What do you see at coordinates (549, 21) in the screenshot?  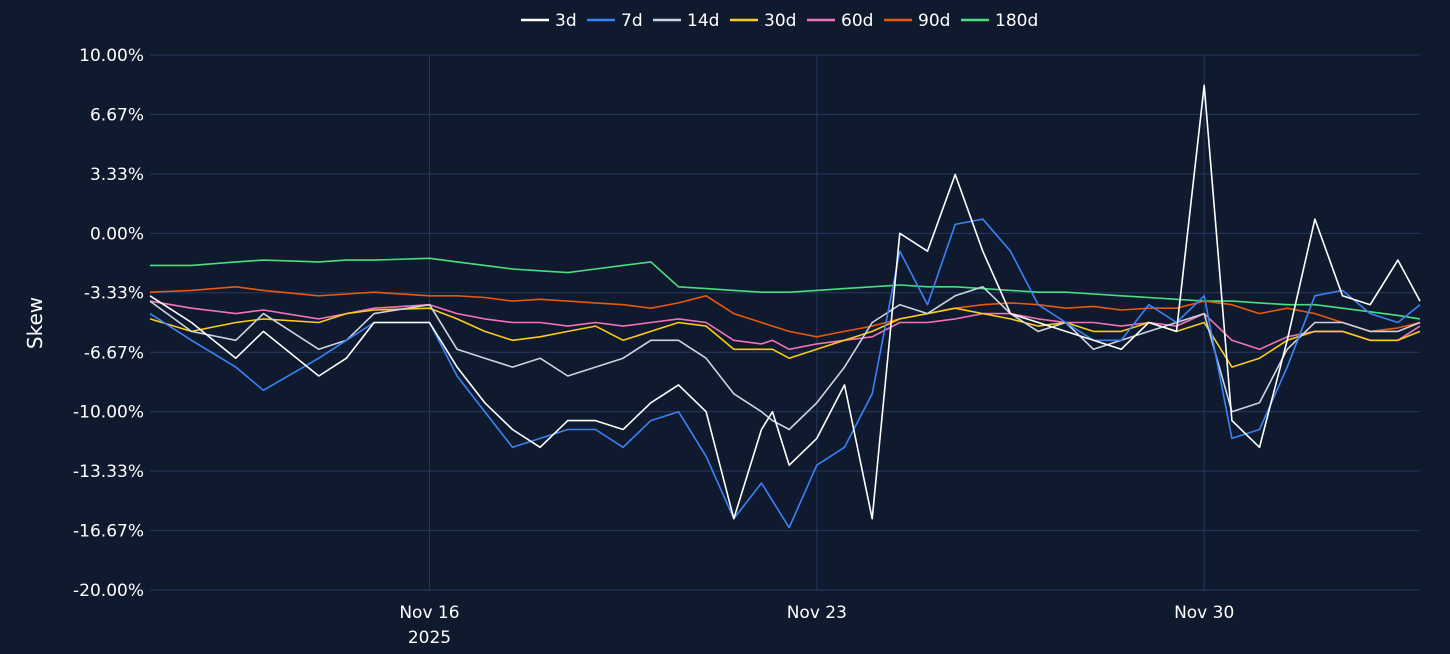 I see `legend-item-3d: 3d` at bounding box center [549, 21].